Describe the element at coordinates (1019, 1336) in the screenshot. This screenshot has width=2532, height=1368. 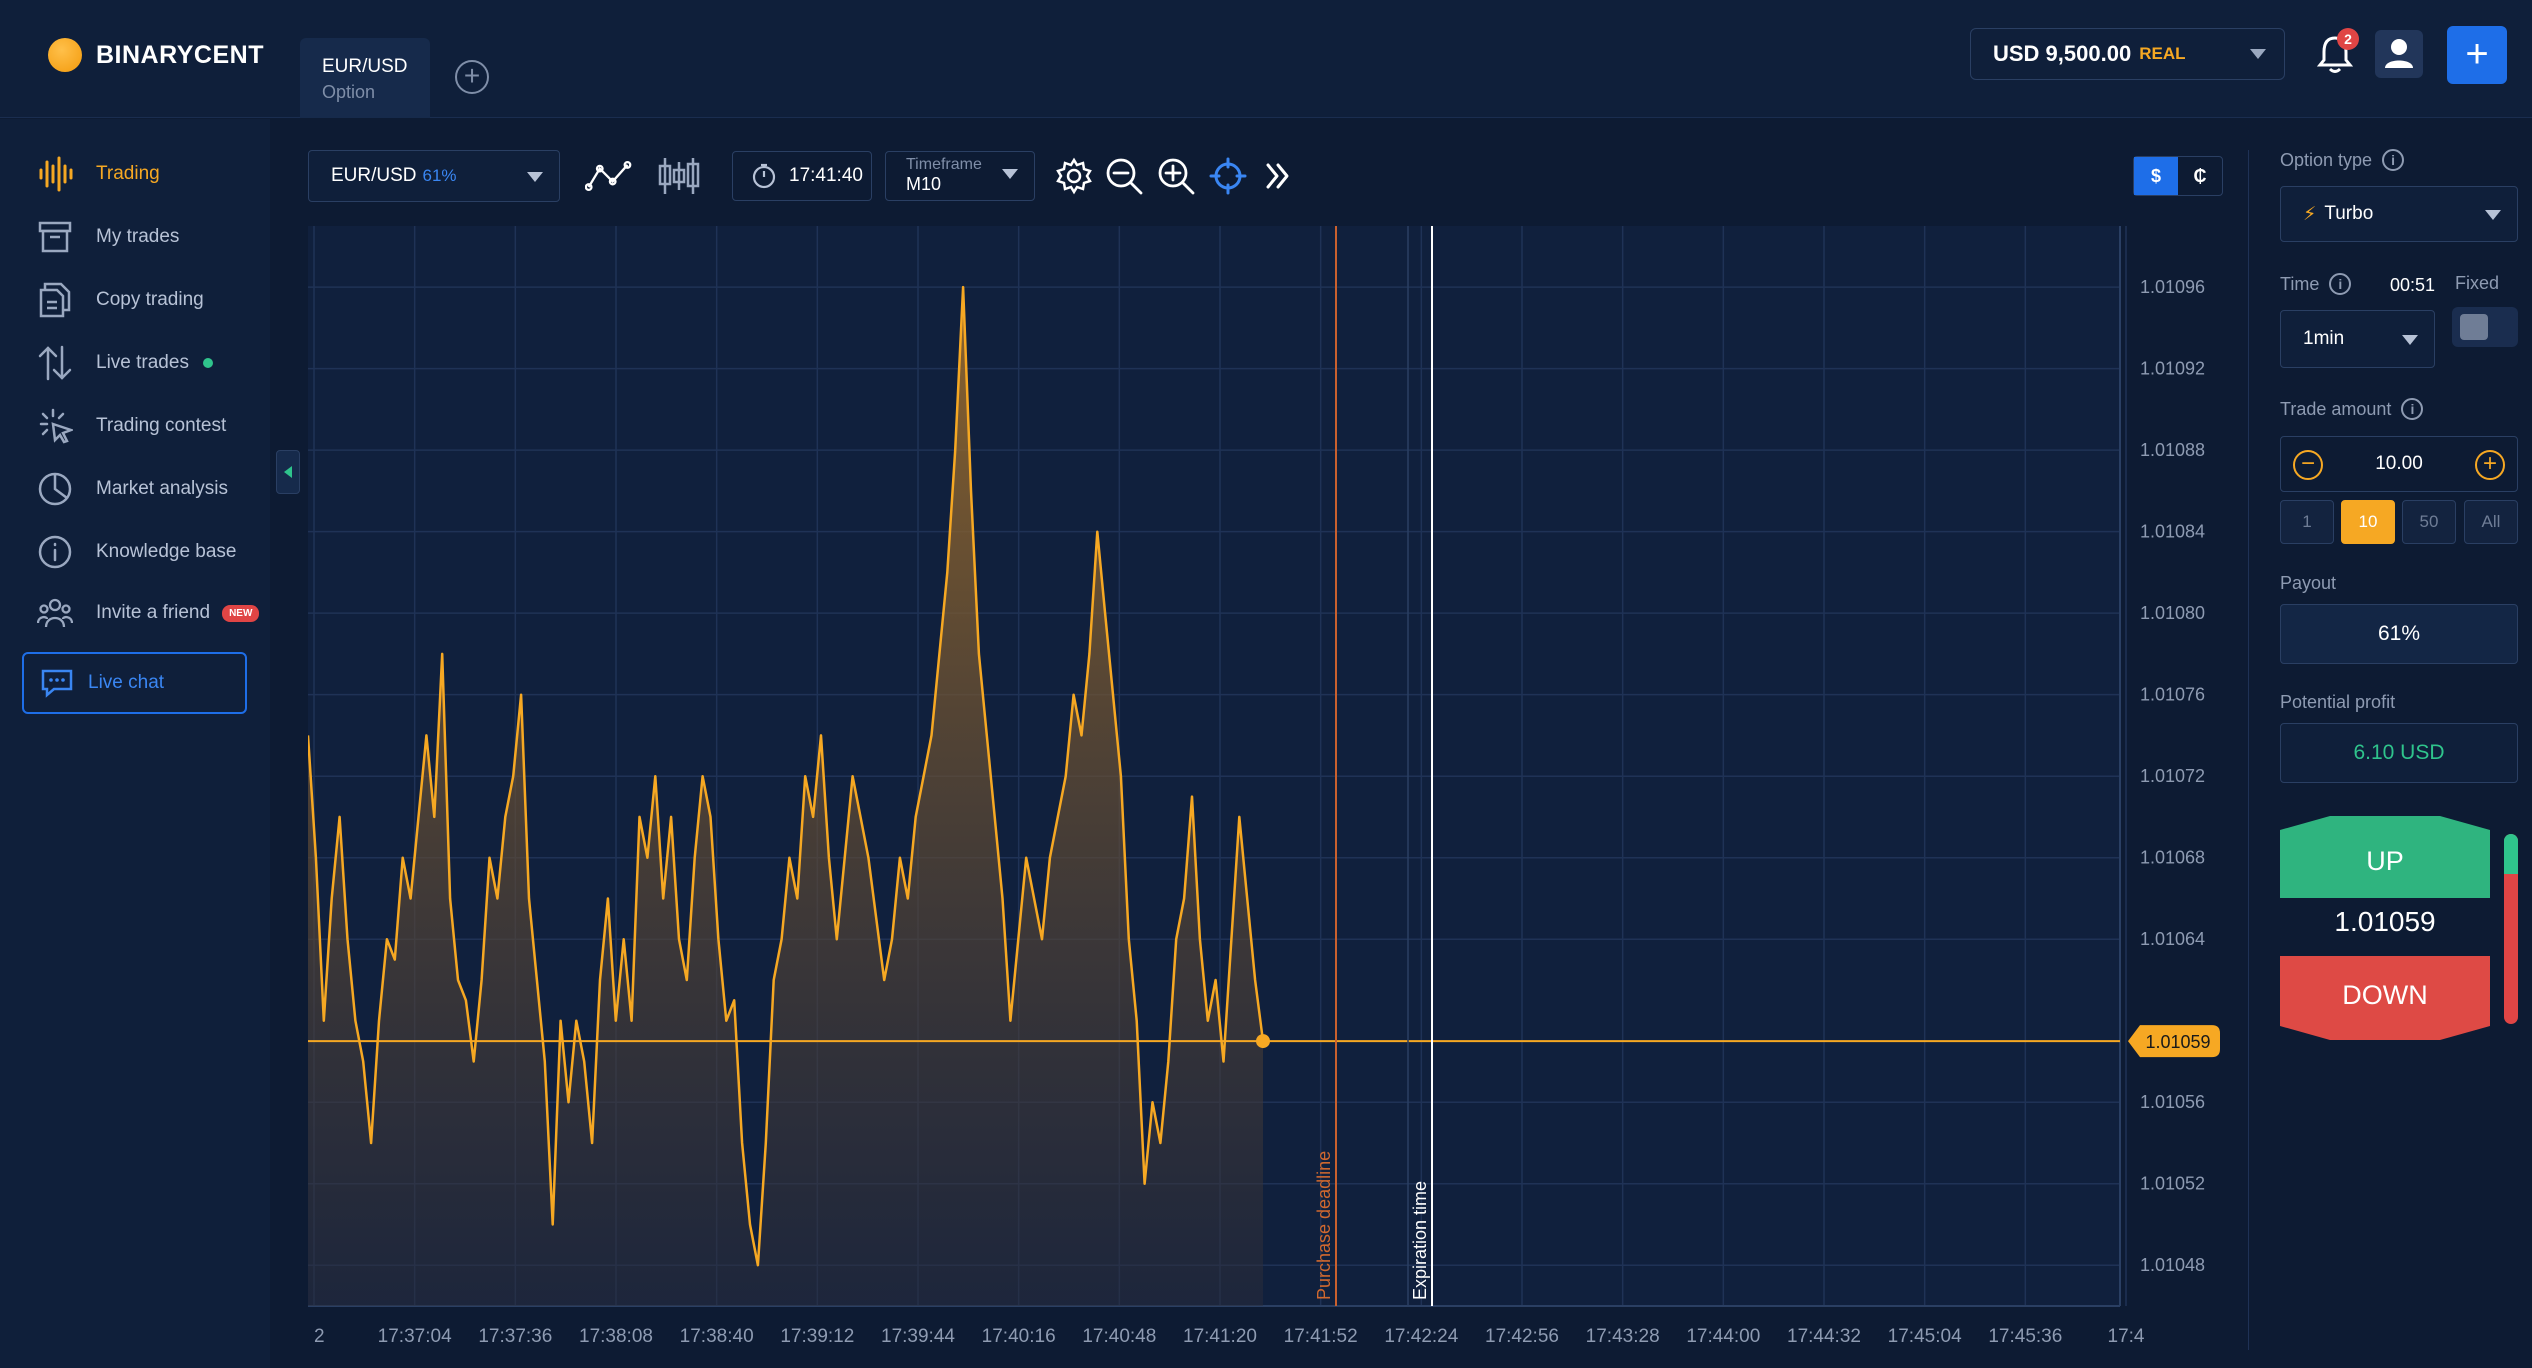
I see `x-tick-label: 17:40:16` at that location.